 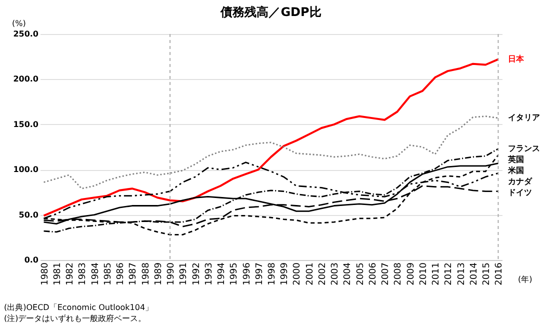 What do you see at coordinates (520, 192) in the screenshot?
I see `series-label: ドイツ` at bounding box center [520, 192].